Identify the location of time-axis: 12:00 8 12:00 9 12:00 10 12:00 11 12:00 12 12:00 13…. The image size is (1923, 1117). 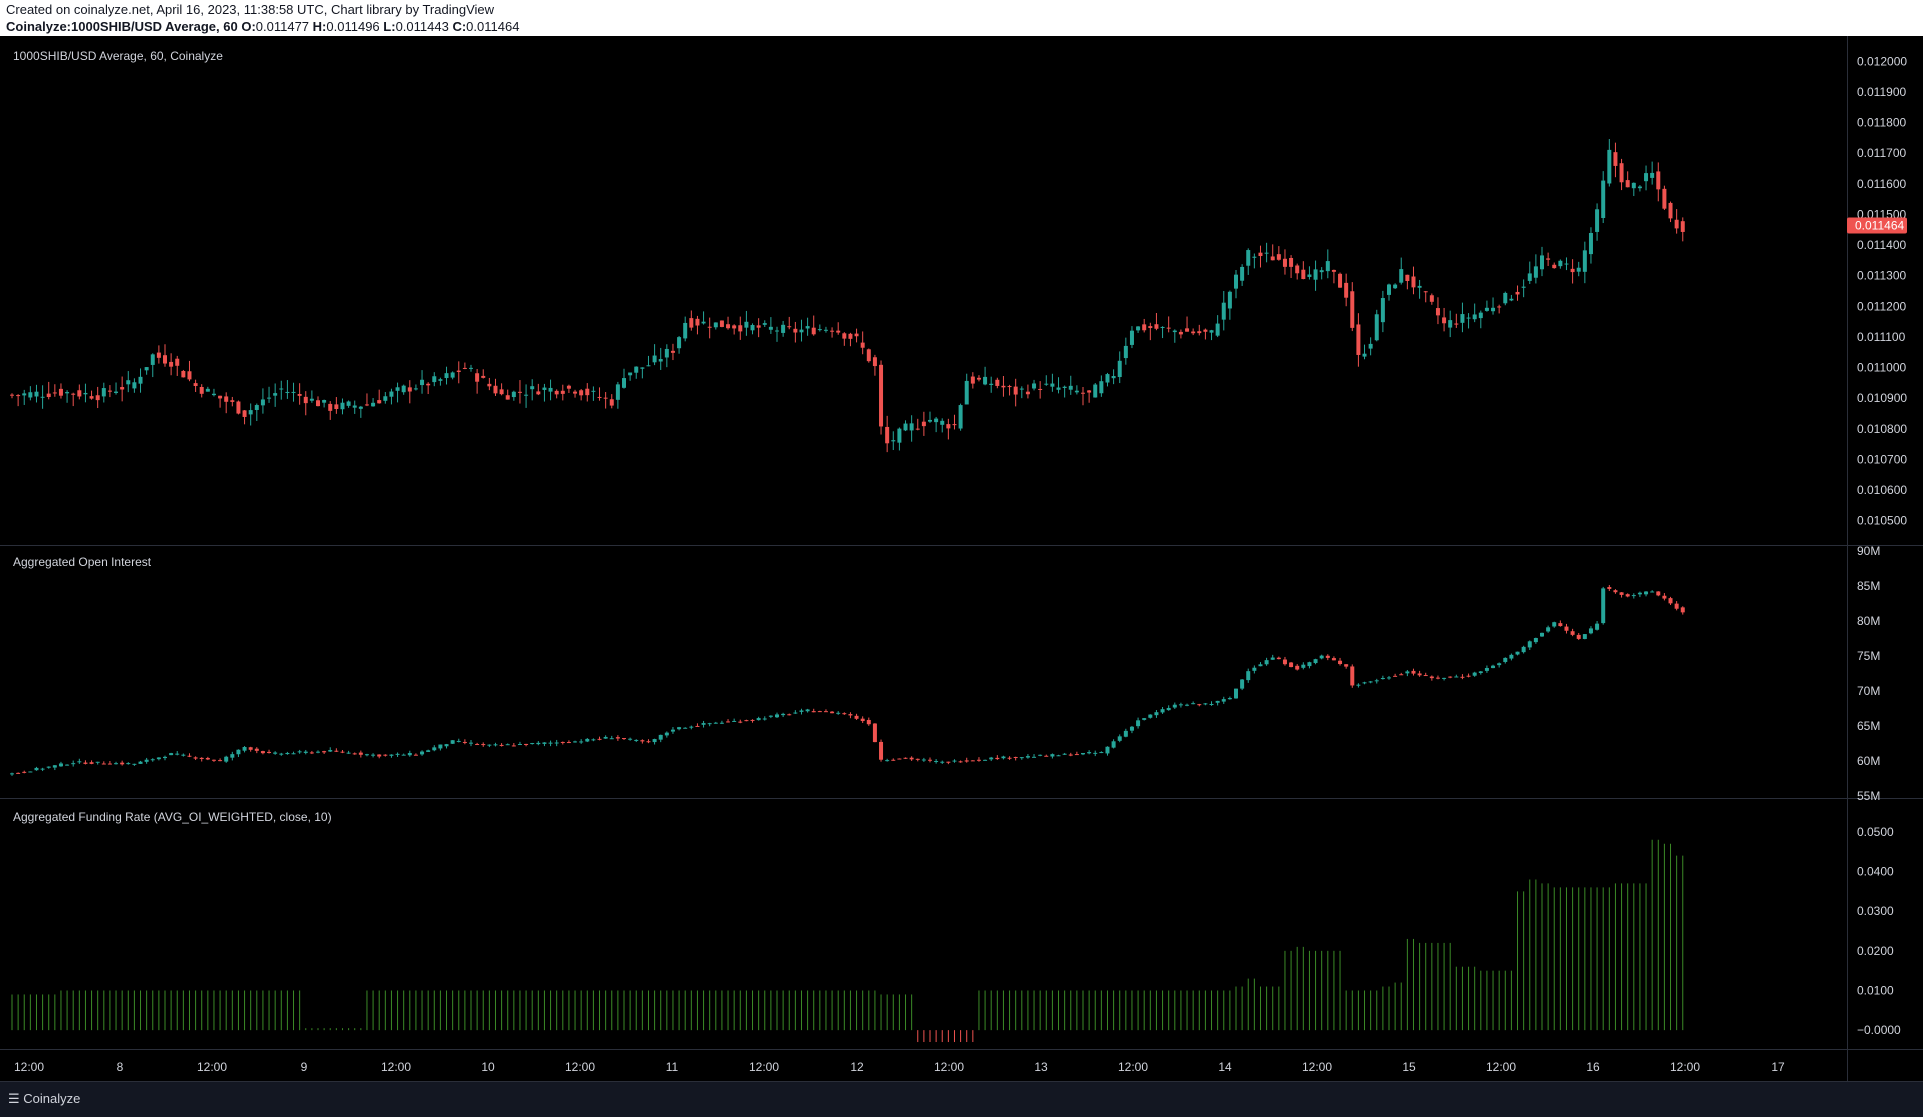
(899, 1067).